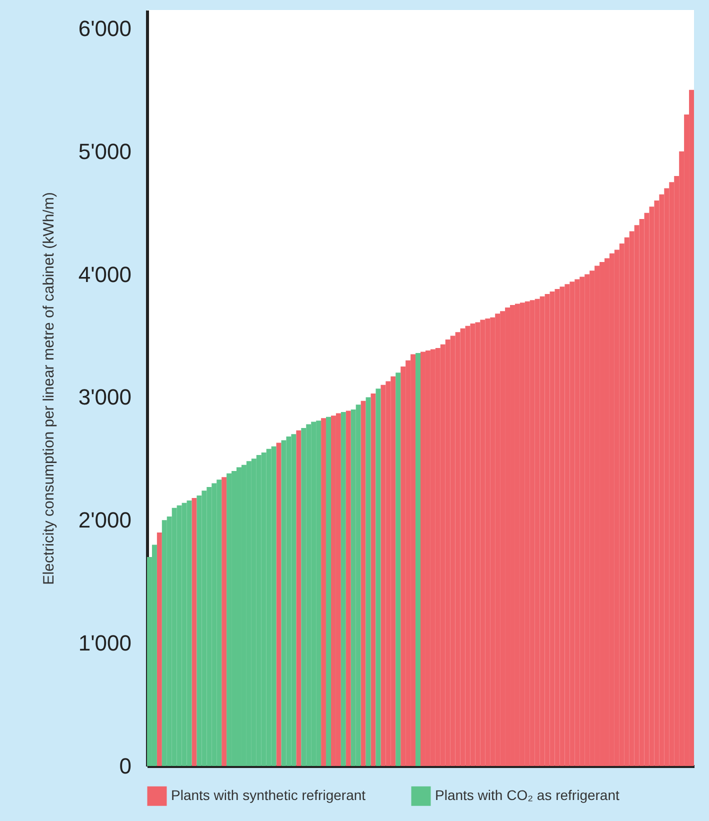 This screenshot has width=709, height=821. Describe the element at coordinates (125, 766) in the screenshot. I see `y-tick-label: 0` at that location.